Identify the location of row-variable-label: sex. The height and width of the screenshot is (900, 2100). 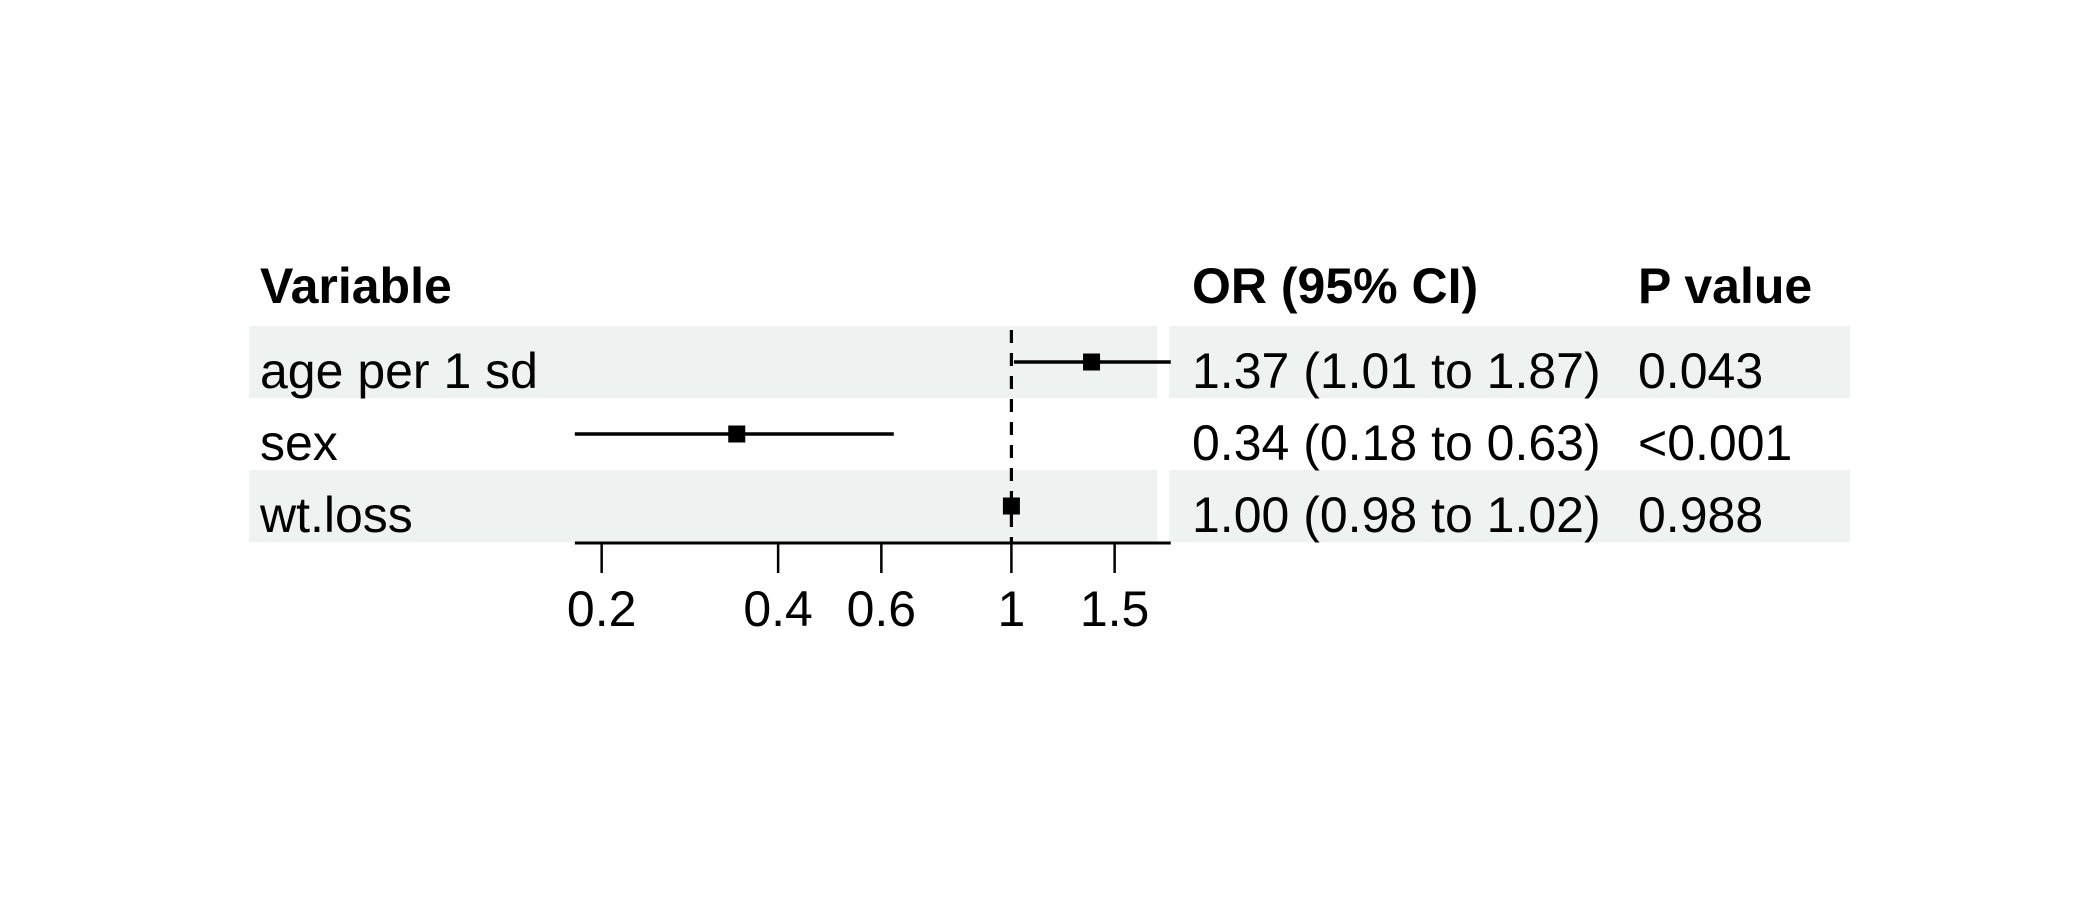
(299, 443).